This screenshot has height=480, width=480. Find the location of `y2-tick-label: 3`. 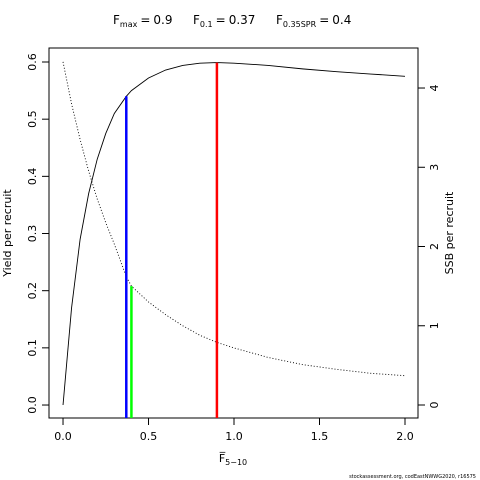

y2-tick-label: 3 is located at coordinates (434, 167).